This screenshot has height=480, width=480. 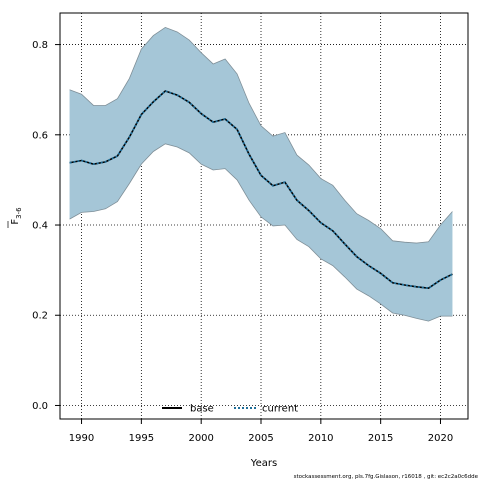 I want to click on y-tick-label-0: 0.0, so click(x=40, y=406).